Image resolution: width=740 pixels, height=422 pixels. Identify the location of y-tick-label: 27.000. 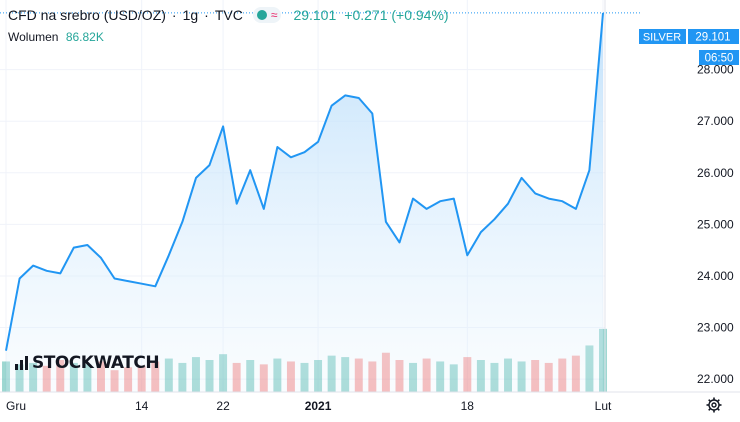
(715, 121).